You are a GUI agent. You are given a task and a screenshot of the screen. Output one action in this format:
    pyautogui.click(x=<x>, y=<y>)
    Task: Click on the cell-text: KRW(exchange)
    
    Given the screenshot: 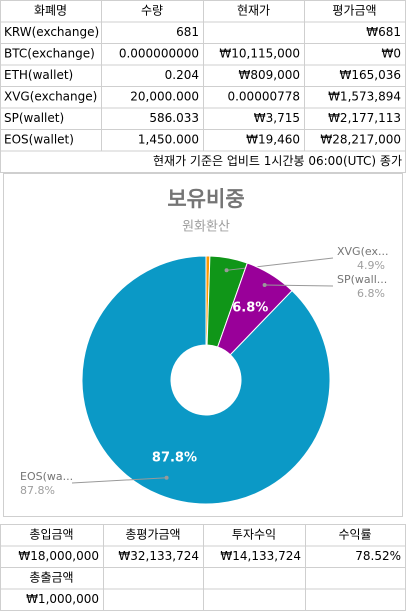 What is the action you would take?
    pyautogui.click(x=51, y=32)
    